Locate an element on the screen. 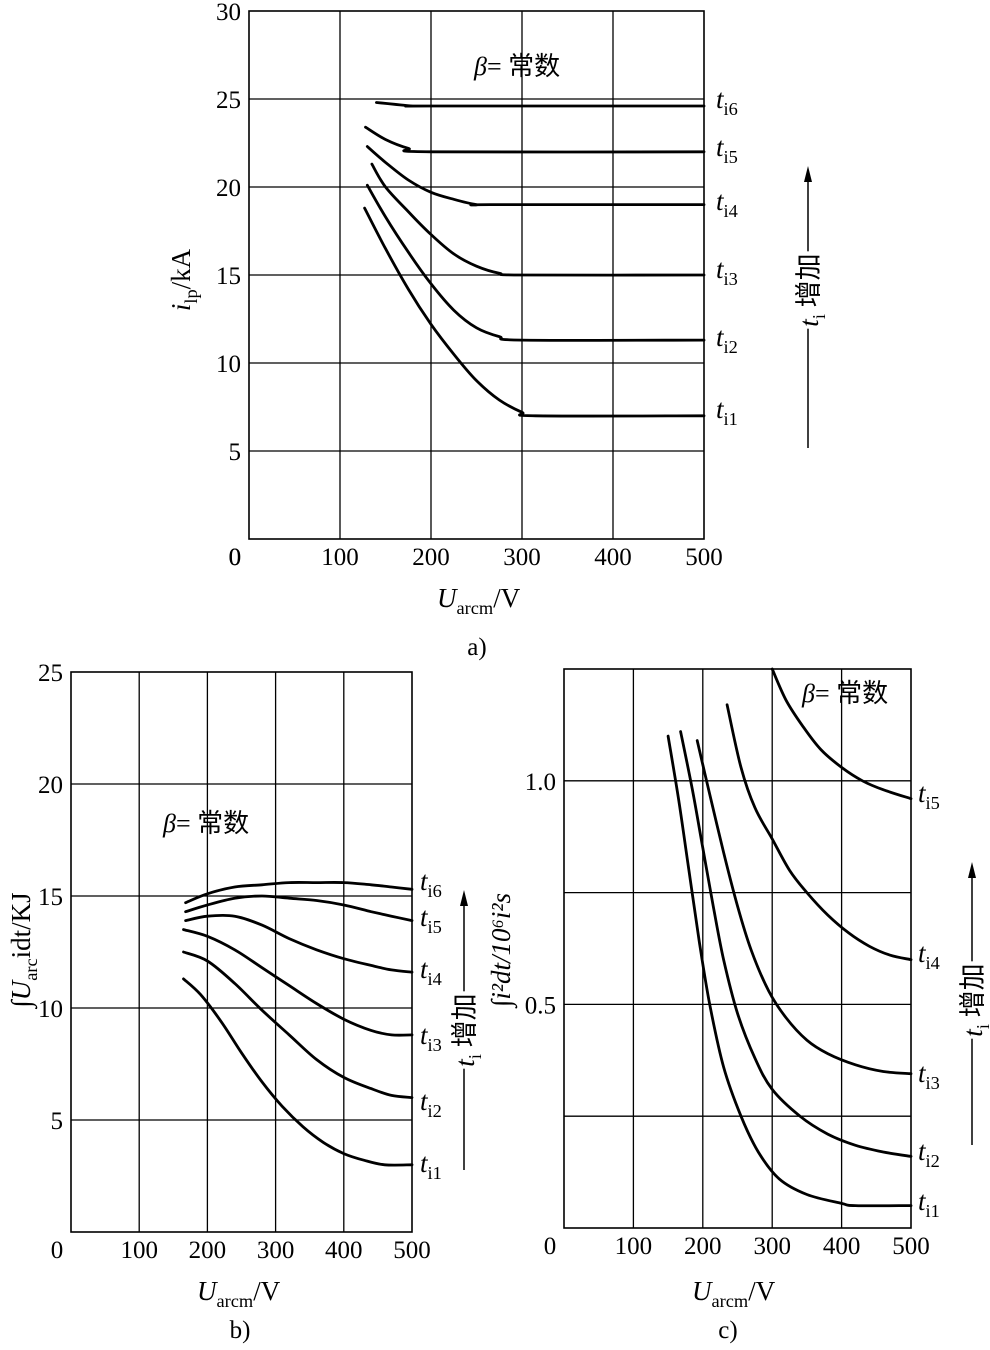  y-tick-label: 0 is located at coordinates (235, 557).